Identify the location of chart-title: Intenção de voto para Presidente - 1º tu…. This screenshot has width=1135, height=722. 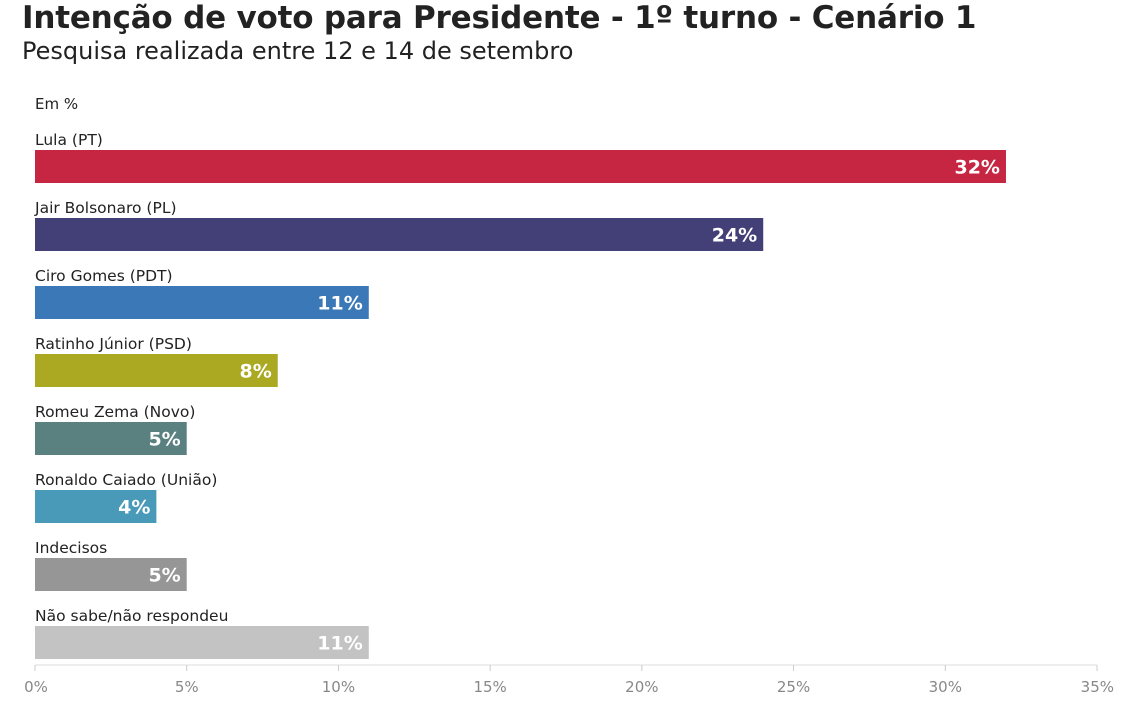
(499, 18).